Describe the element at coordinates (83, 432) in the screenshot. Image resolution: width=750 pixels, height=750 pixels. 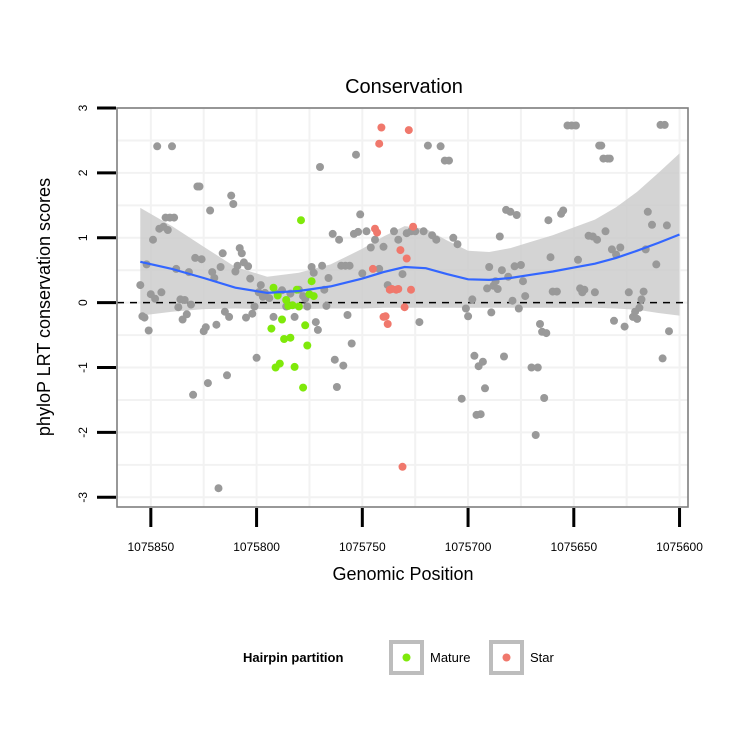
I see `y-tick-label: -2` at that location.